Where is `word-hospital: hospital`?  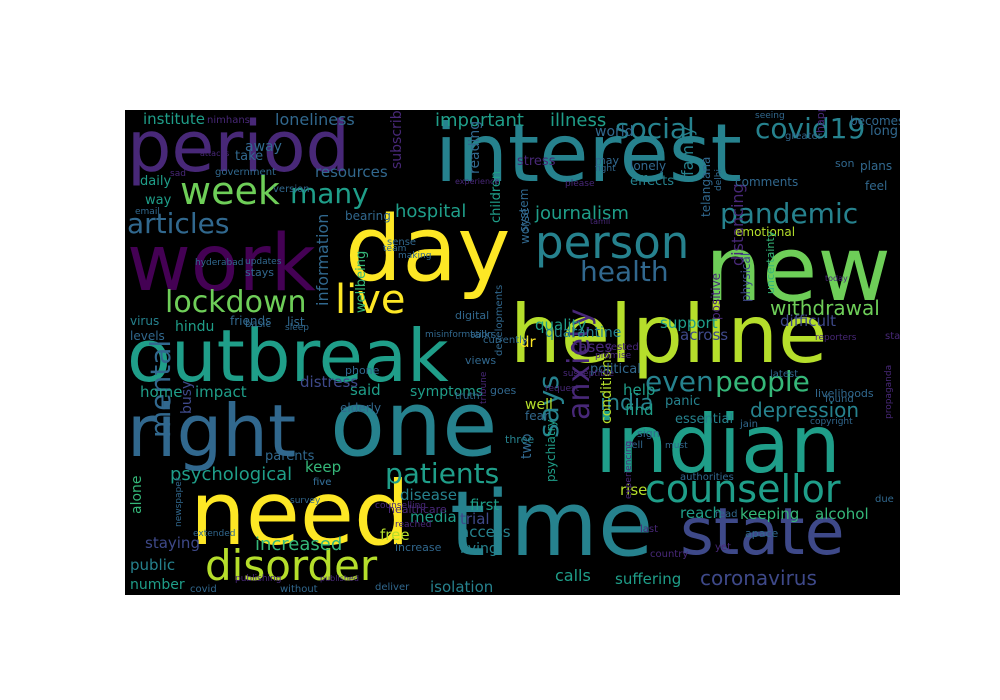 word-hospital: hospital is located at coordinates (431, 211).